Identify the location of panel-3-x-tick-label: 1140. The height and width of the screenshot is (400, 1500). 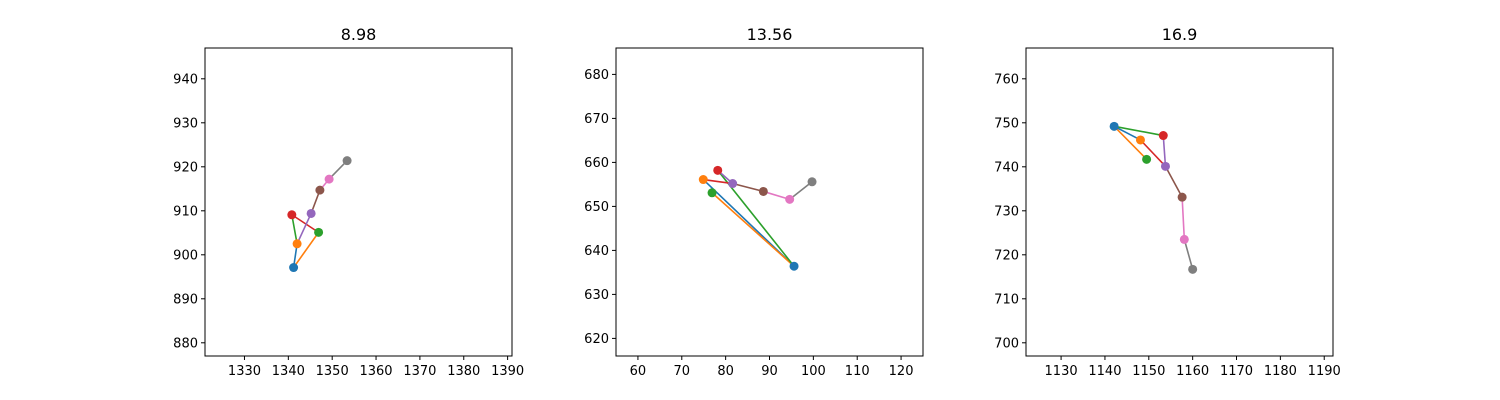
(1104, 371).